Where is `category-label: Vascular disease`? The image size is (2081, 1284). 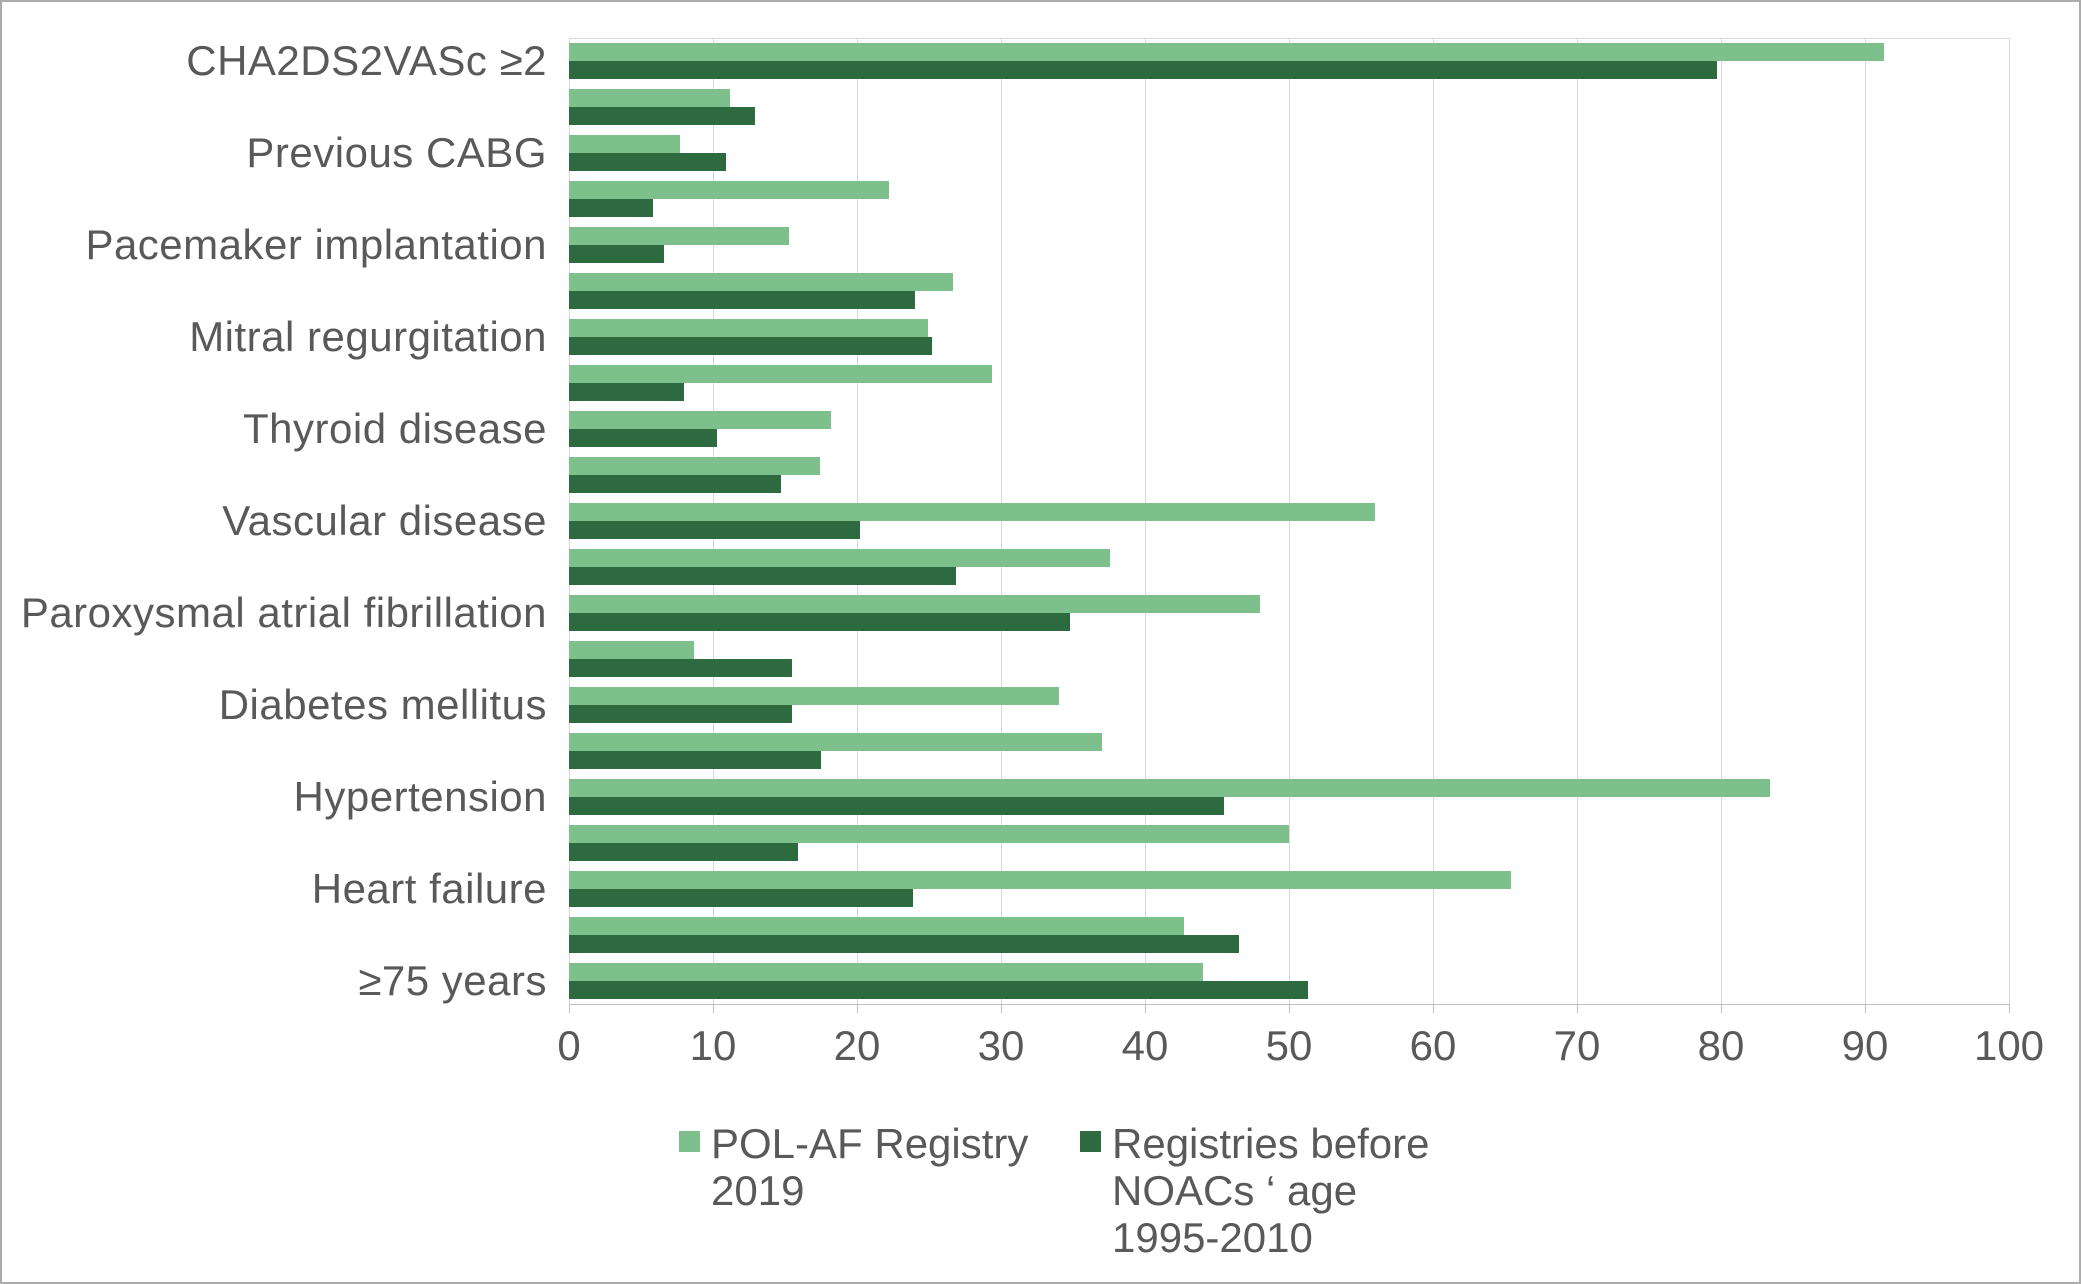 category-label: Vascular disease is located at coordinates (384, 520).